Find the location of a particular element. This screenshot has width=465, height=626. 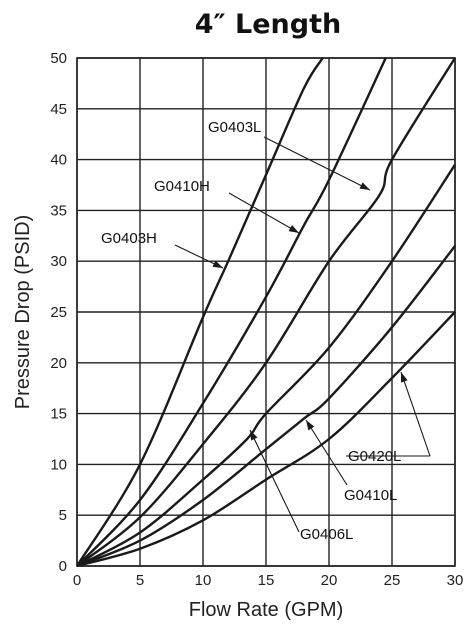

y-tick-label: 30 is located at coordinates (58, 261).